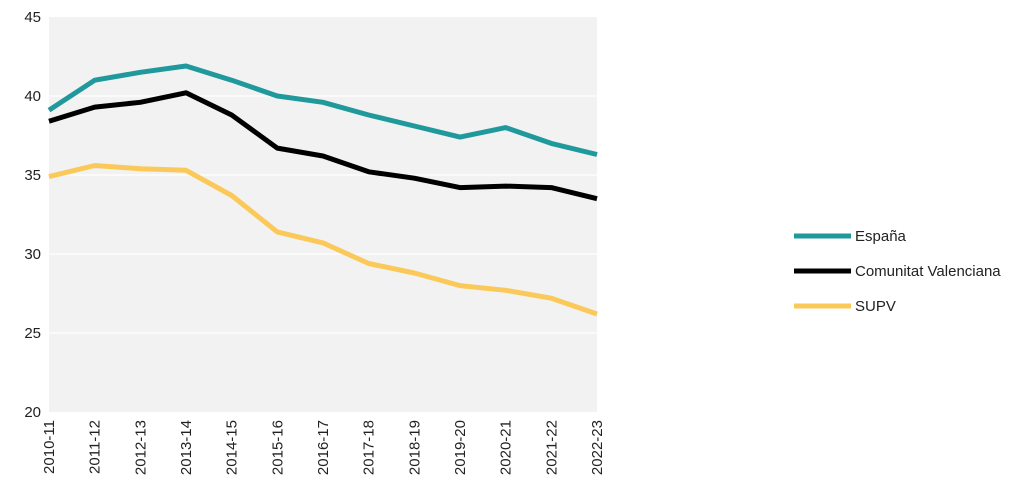  I want to click on series-line-comunitat-valenciana, so click(323, 146).